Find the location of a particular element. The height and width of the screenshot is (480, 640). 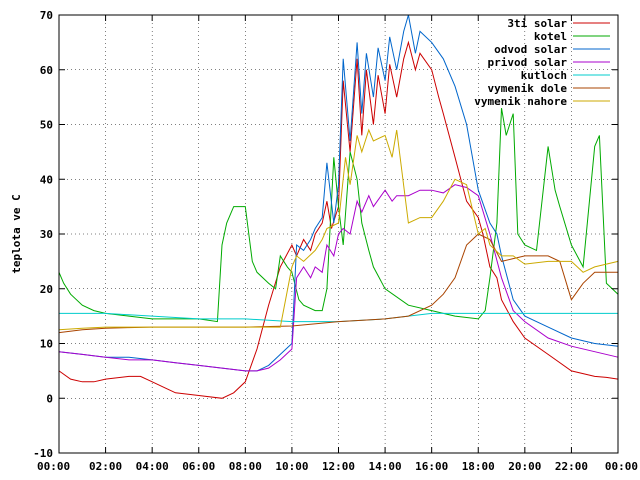

x-tick-label: 04:00 is located at coordinates (152, 466).